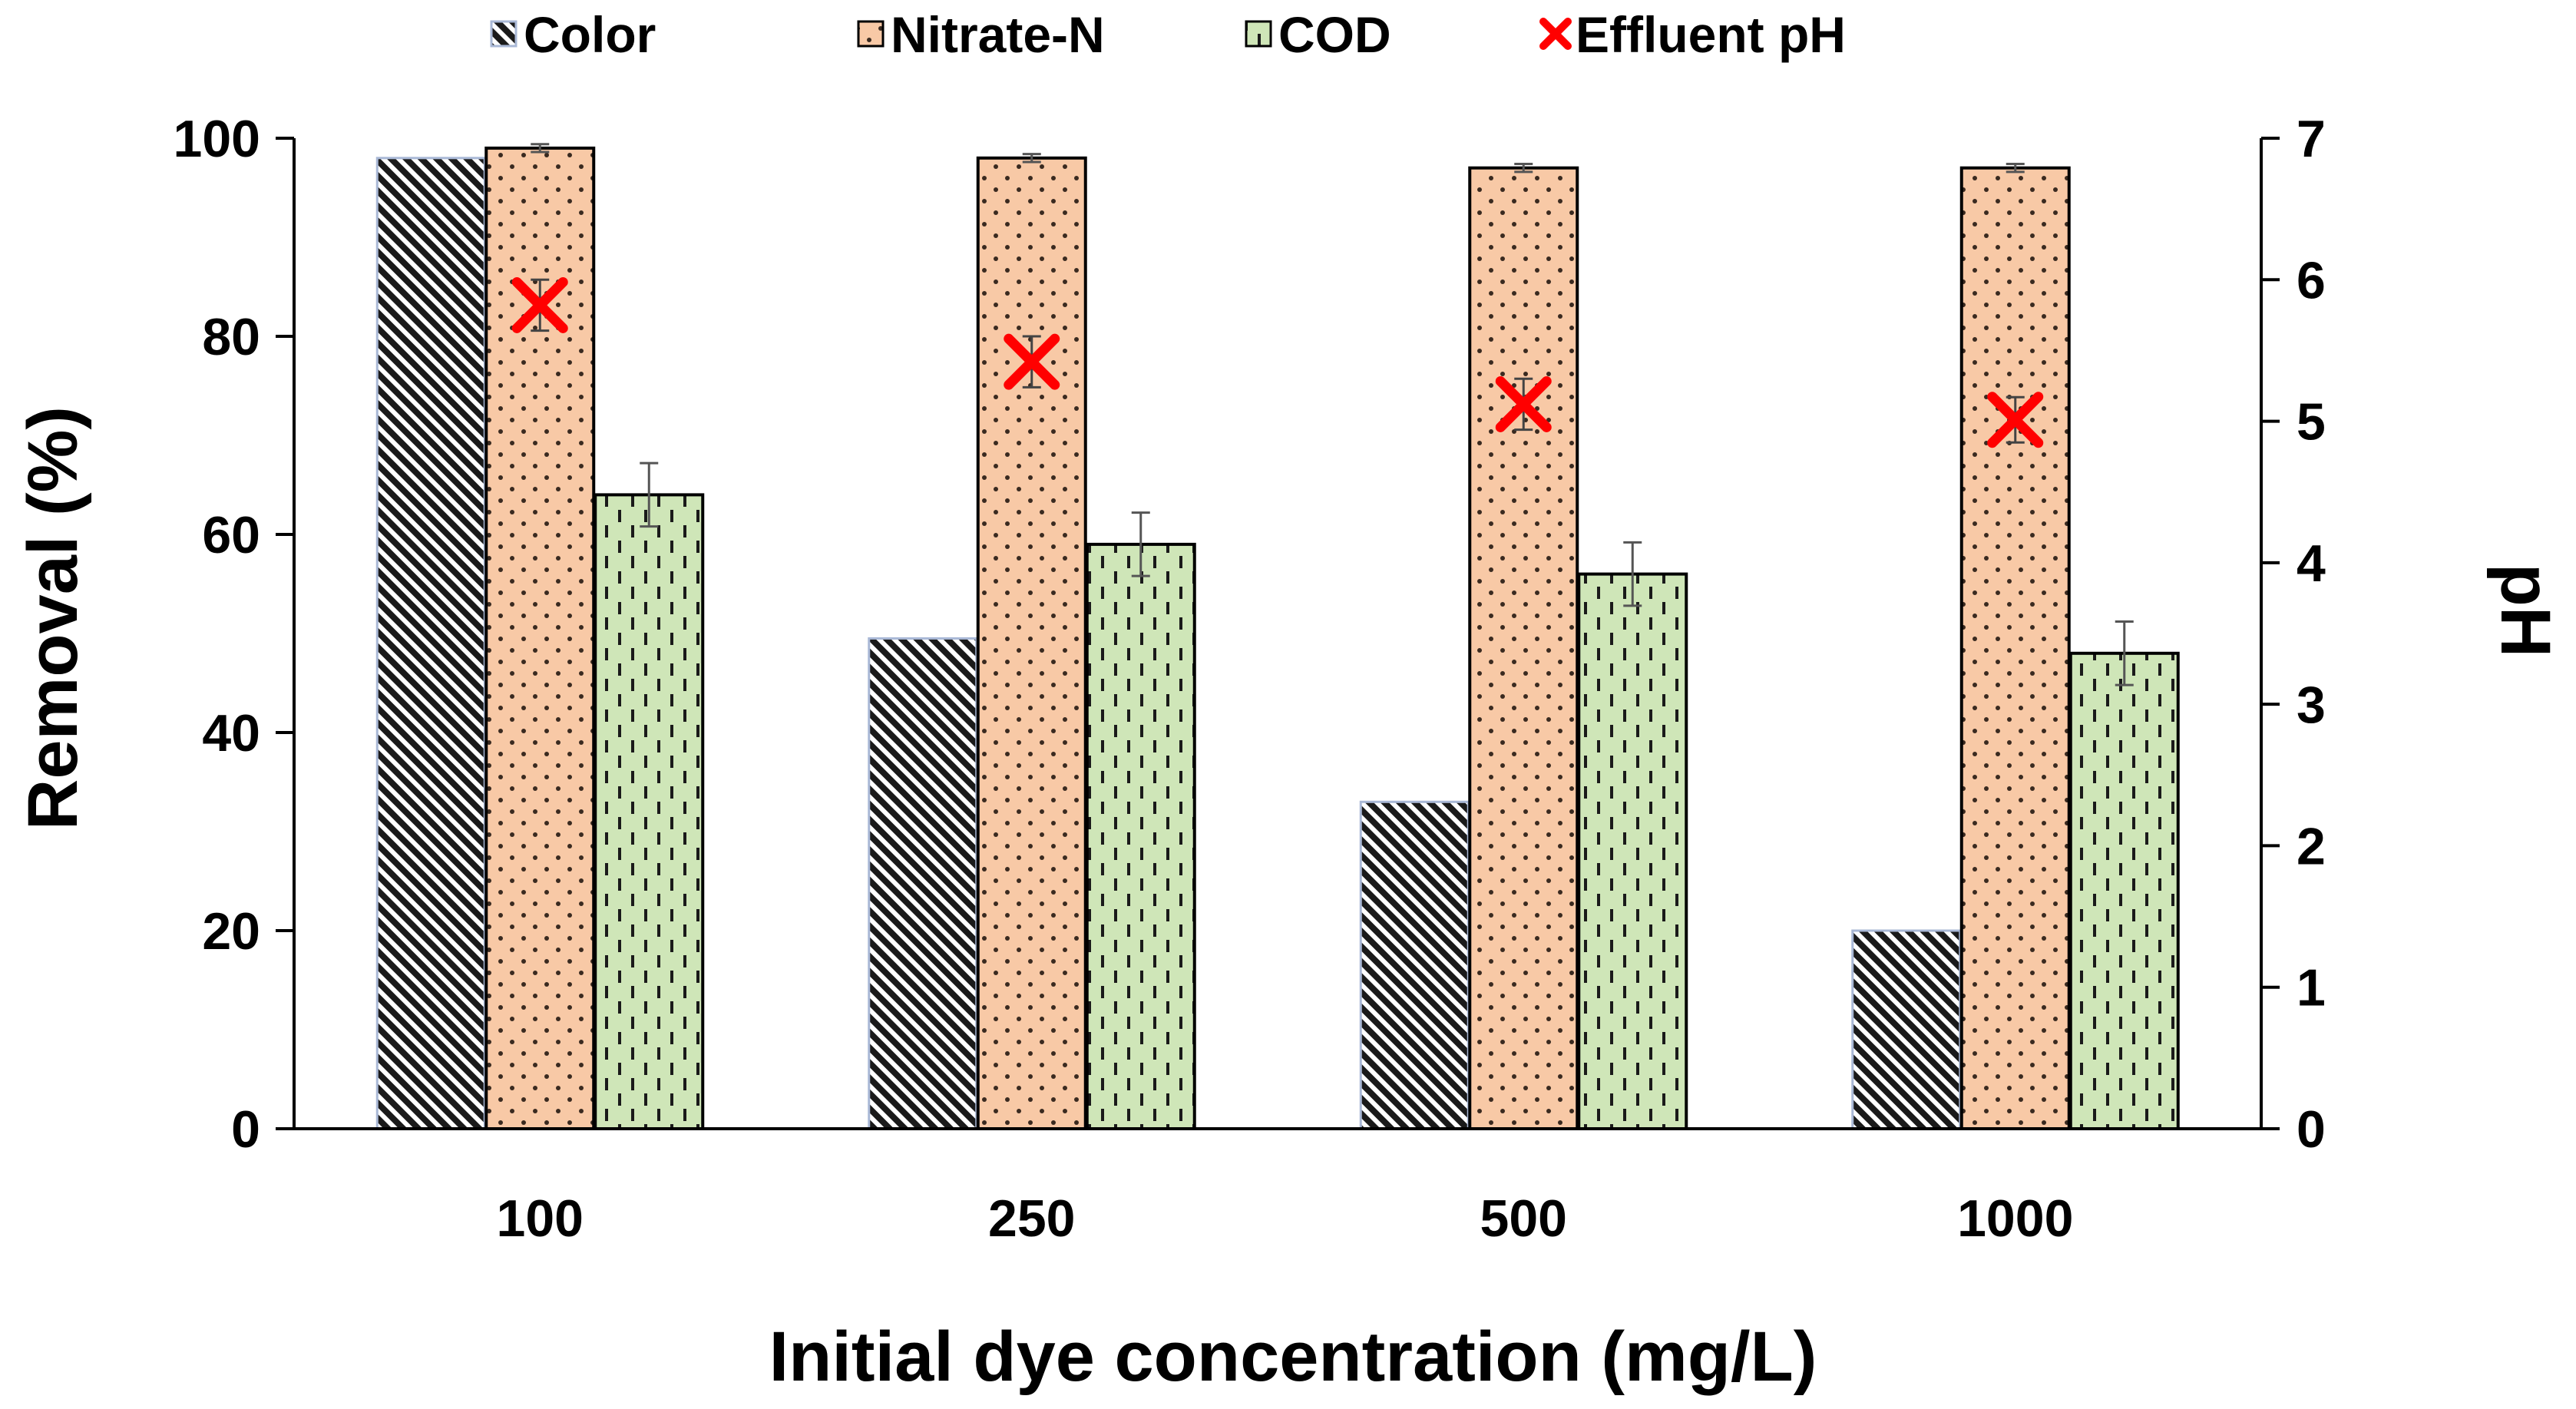  I want to click on x-tick-label: 100, so click(540, 1218).